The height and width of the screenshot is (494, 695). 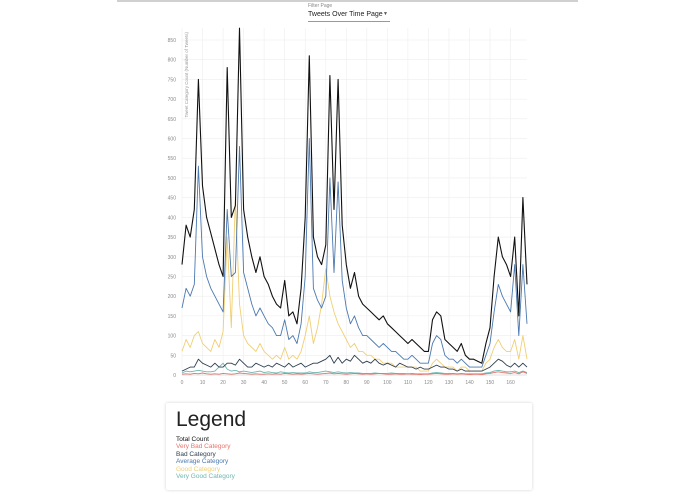 I want to click on y-tick-label: 600, so click(x=172, y=140).